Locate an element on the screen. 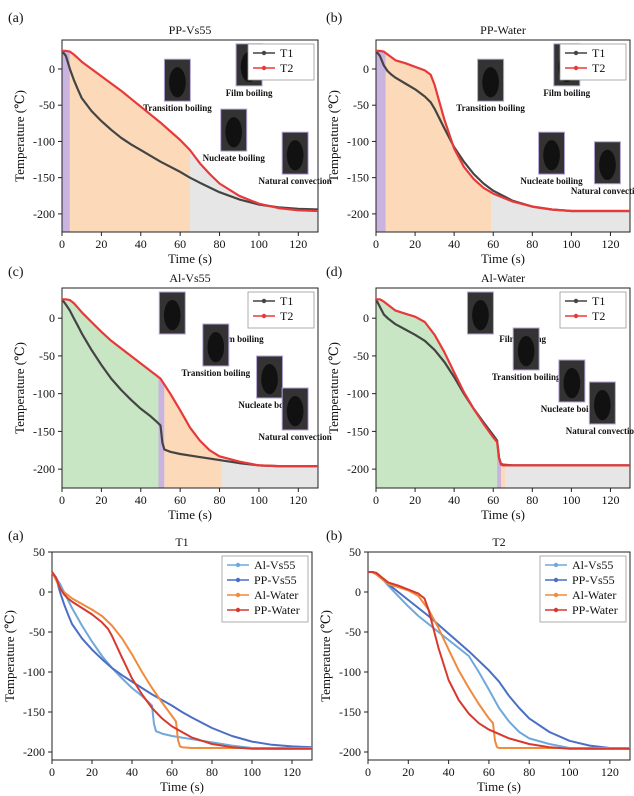 The width and height of the screenshot is (634, 796). legend-label: PP-Vs55 is located at coordinates (275, 580).